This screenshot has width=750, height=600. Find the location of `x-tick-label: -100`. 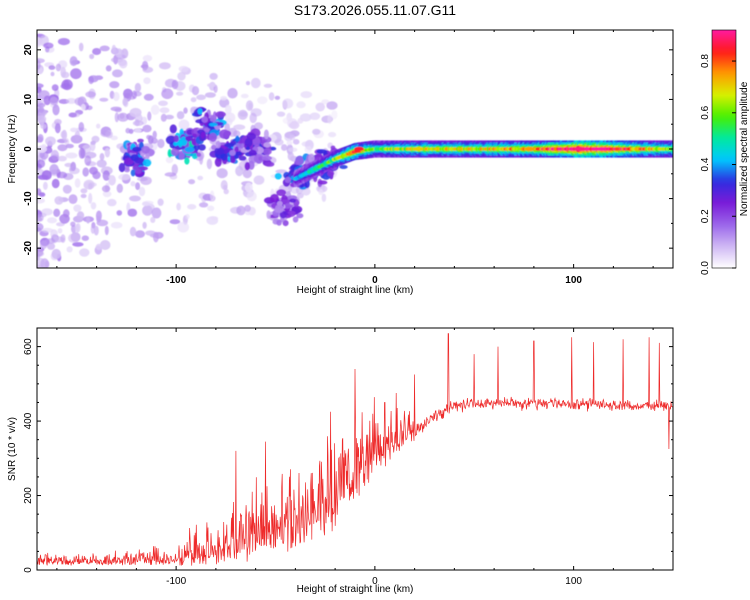

x-tick-label: -100 is located at coordinates (176, 280).